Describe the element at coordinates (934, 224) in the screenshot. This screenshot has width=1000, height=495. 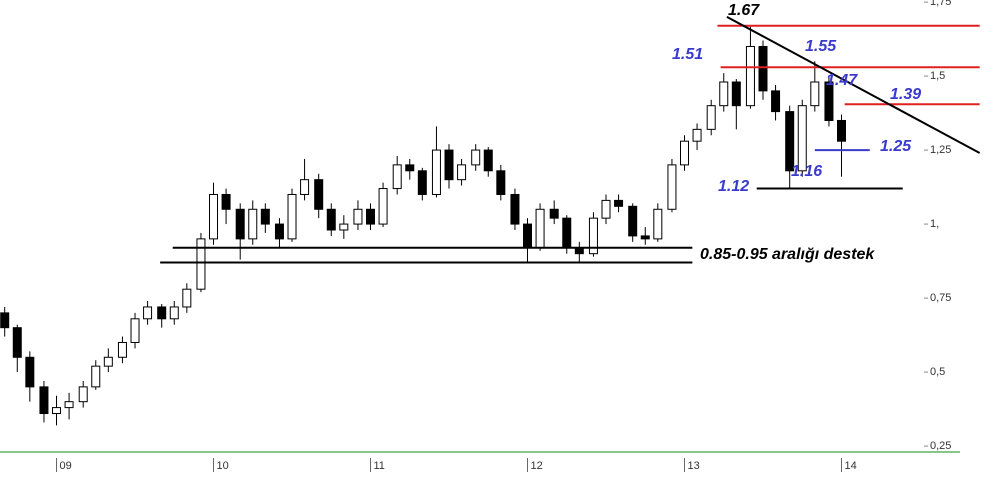
I see `y-tick-label: 1,` at that location.